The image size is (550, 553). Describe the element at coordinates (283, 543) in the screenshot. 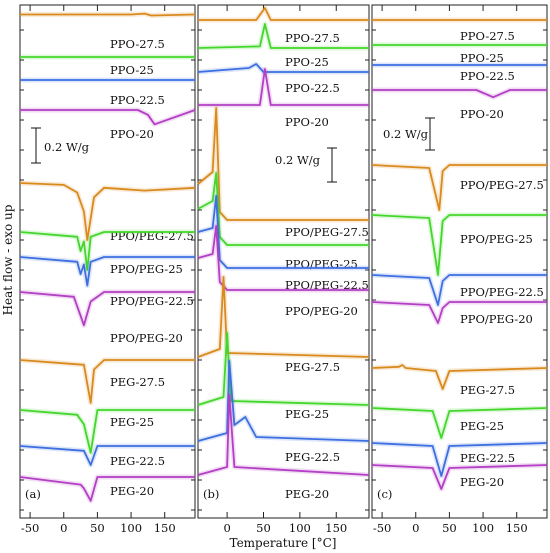

I see `x-axis-title: Temperature [°C]` at that location.